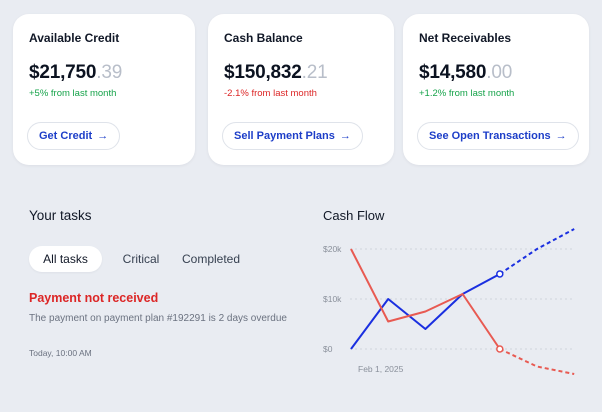 This screenshot has width=602, height=412. I want to click on card-title: Available Credit, so click(74, 38).